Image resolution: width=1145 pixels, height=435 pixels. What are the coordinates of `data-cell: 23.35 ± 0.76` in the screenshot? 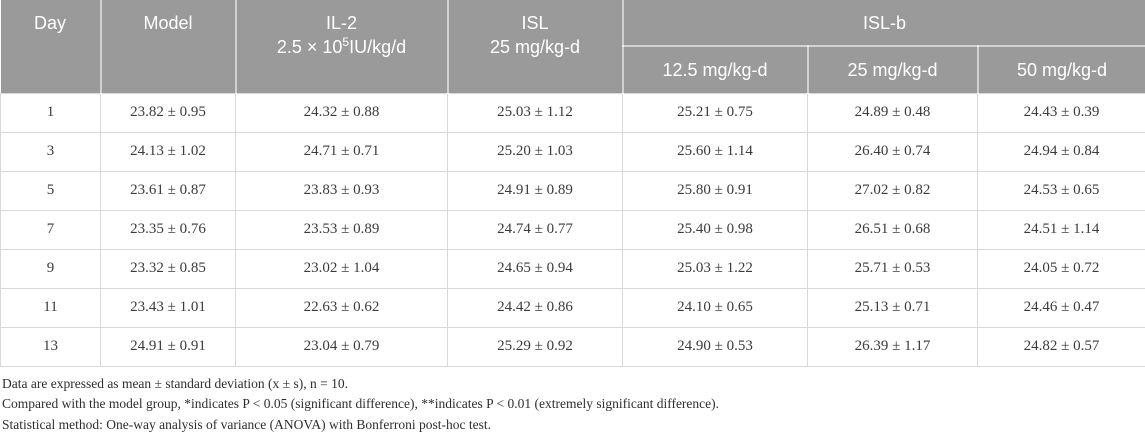 It's located at (168, 229).